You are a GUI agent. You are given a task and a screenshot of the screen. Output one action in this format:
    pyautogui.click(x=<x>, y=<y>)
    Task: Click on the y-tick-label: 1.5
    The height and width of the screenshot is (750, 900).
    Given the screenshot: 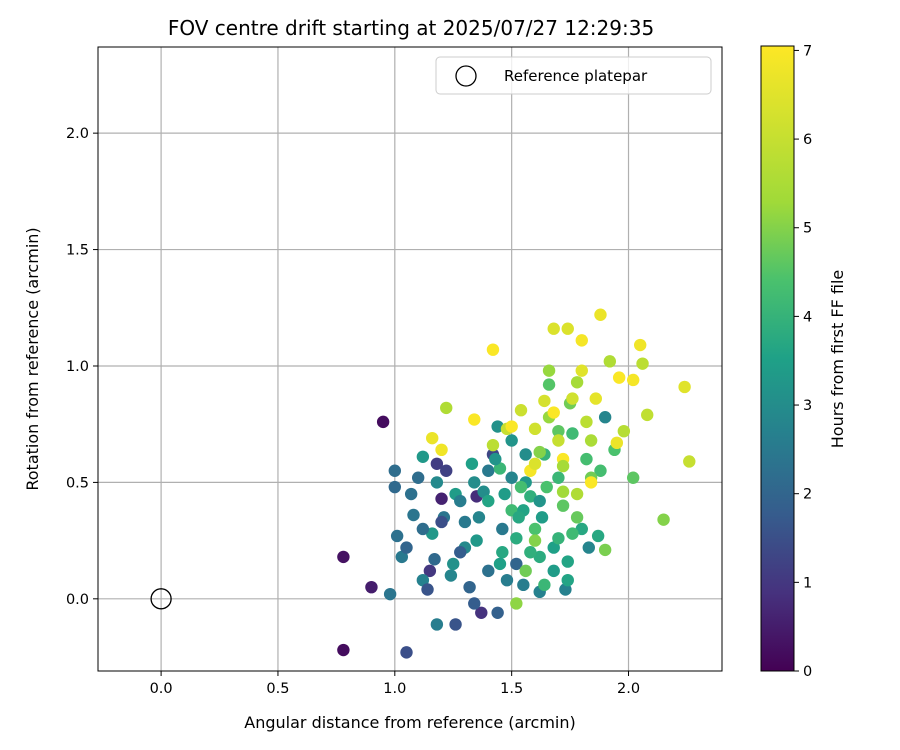 What is the action you would take?
    pyautogui.click(x=77, y=251)
    